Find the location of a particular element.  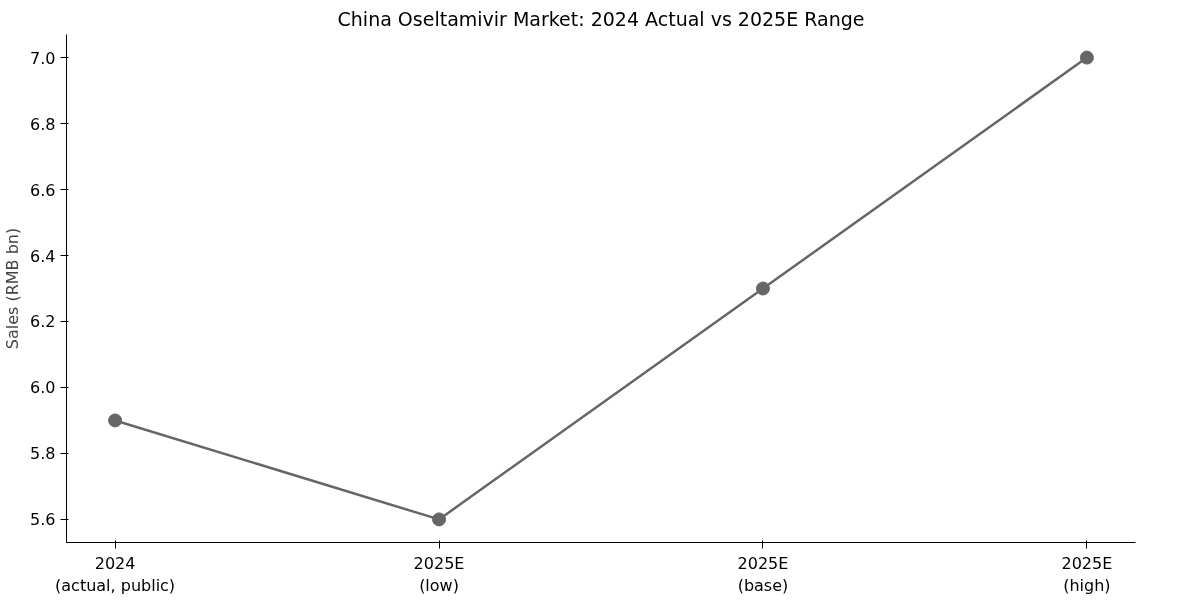

x-tick-label: 2025E (base) is located at coordinates (763, 574).